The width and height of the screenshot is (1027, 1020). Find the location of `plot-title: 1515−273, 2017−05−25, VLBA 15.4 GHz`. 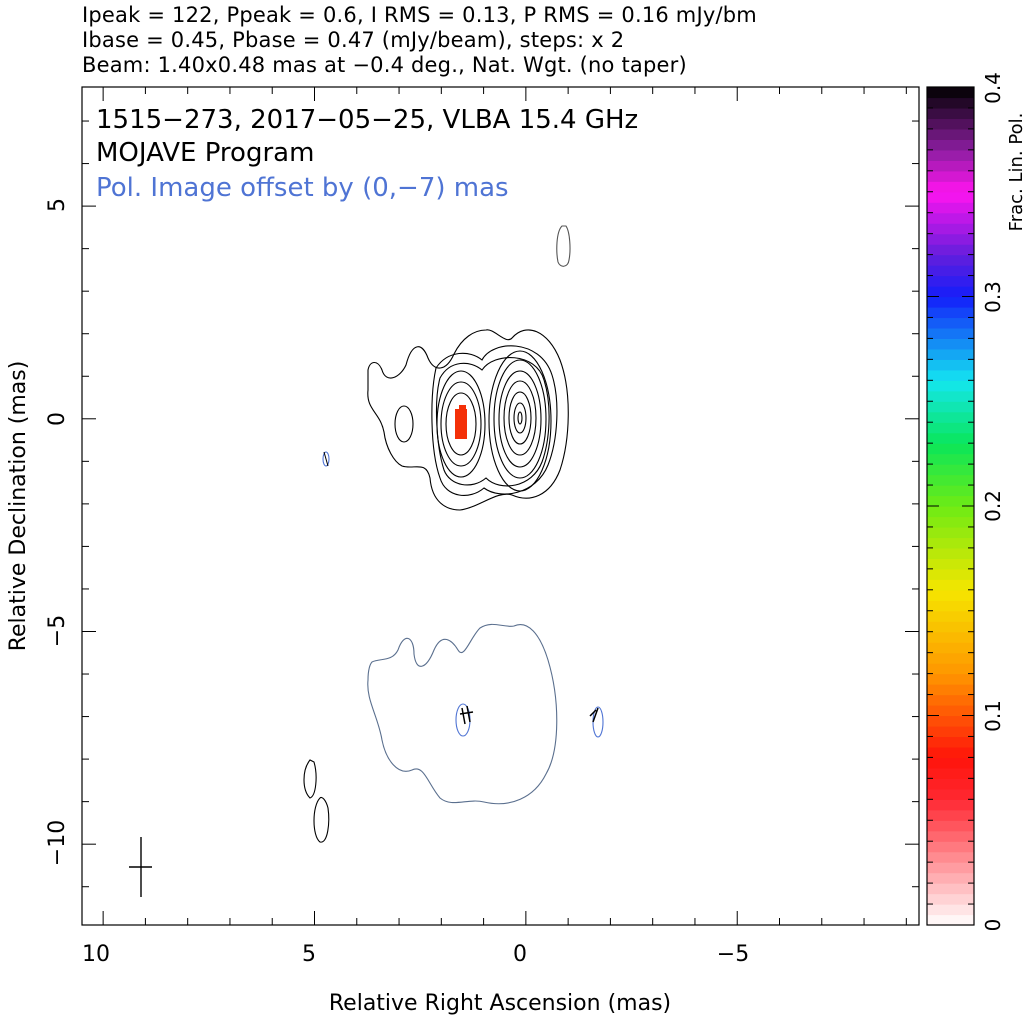

plot-title: 1515−273, 2017−05−25, VLBA 15.4 GHz is located at coordinates (367, 120).